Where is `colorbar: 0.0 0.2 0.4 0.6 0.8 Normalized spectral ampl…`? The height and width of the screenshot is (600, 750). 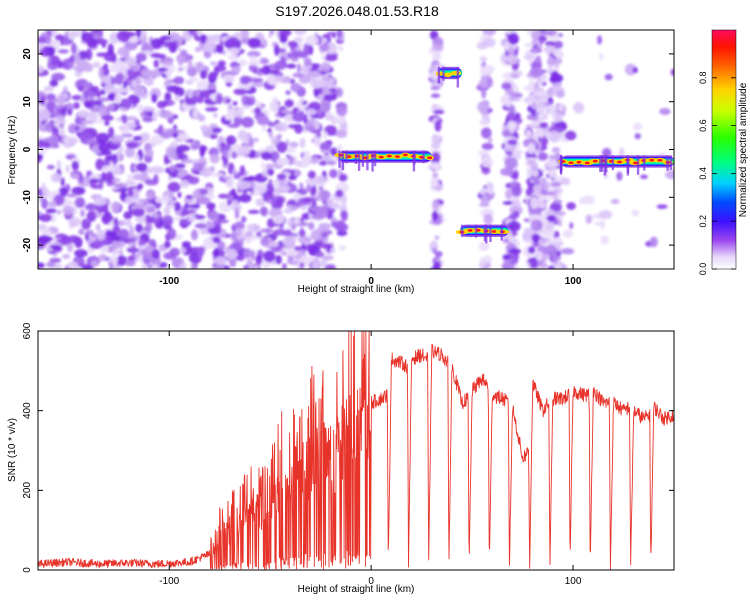
colorbar: 0.0 0.2 0.4 0.6 0.8 Normalized spectral ampl… is located at coordinates (723, 152).